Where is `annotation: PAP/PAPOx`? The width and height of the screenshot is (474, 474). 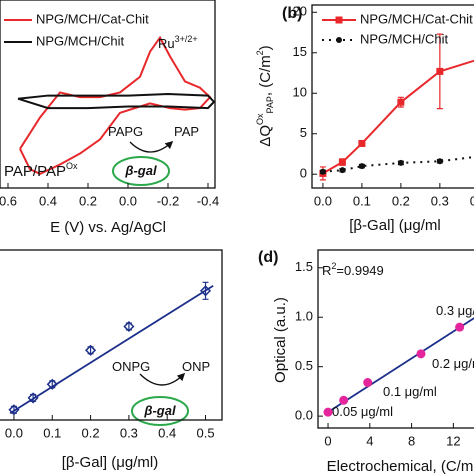
annotation: PAP/PAPOx is located at coordinates (41, 170).